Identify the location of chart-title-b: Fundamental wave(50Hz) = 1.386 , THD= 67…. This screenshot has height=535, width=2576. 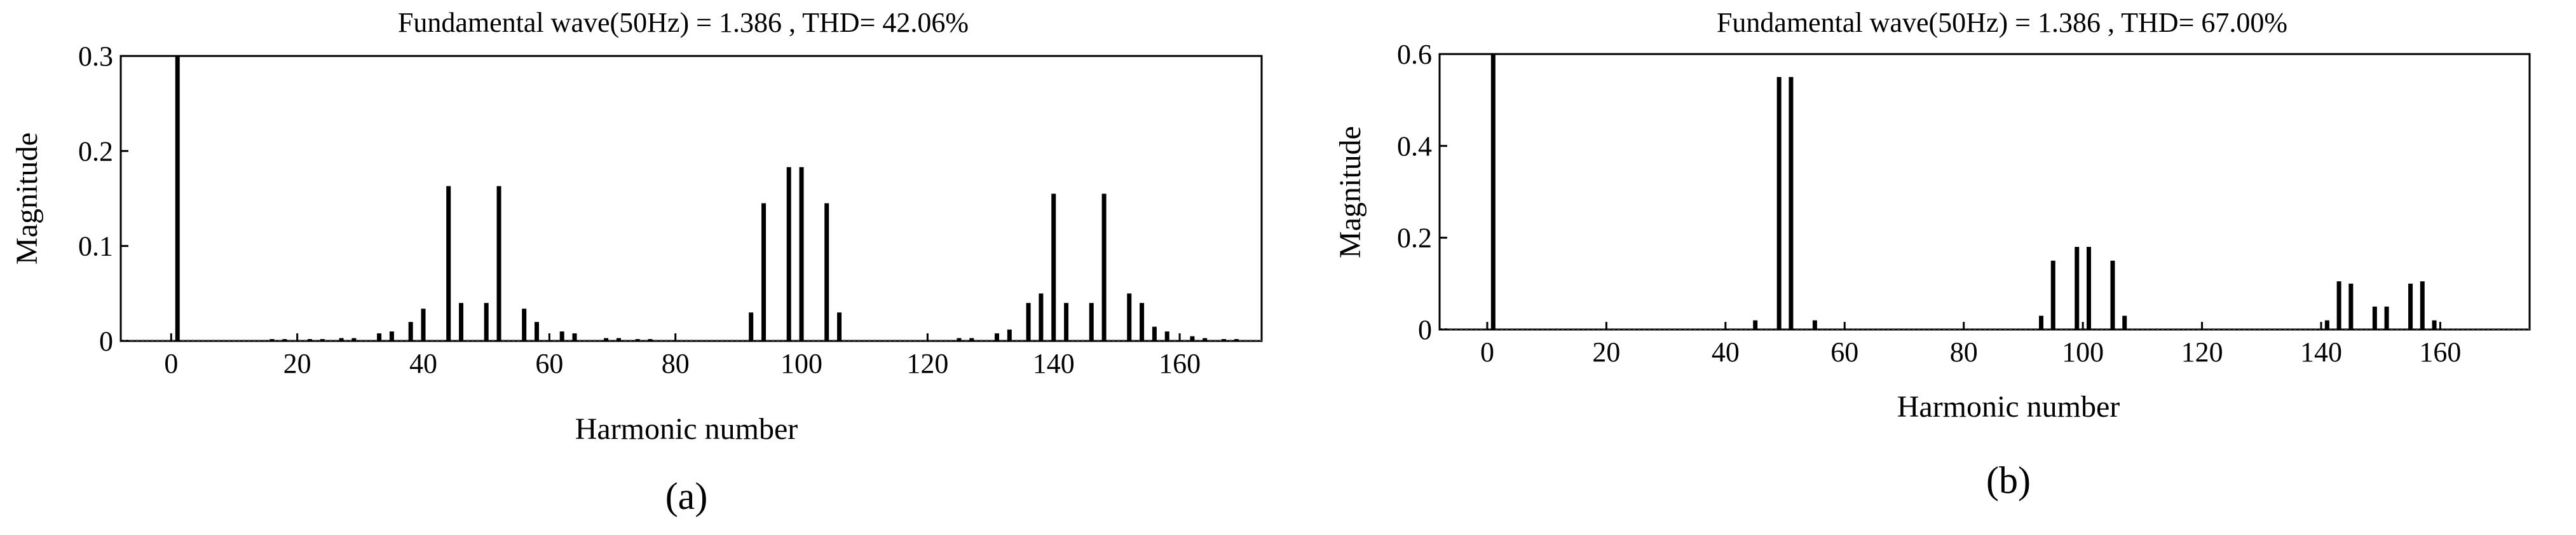
(2002, 22).